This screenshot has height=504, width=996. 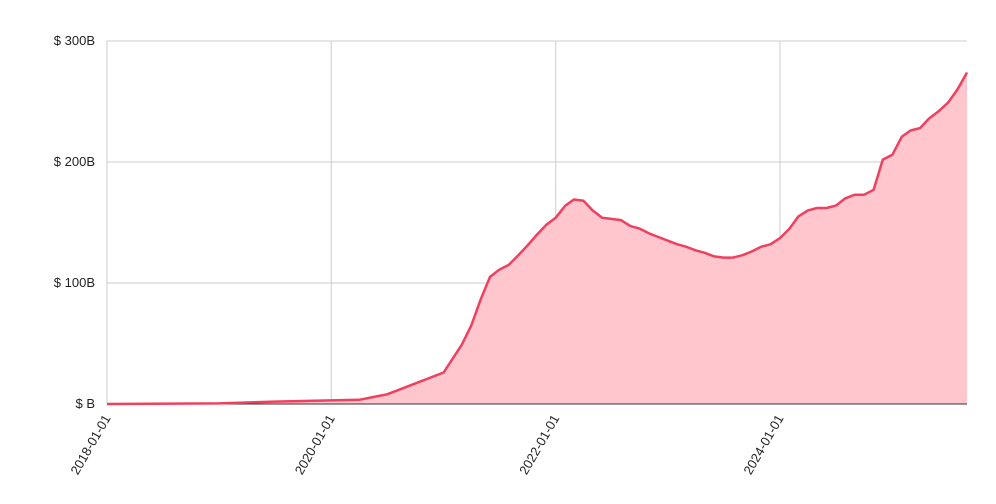 I want to click on x-tick-label: 2020-01-01, so click(x=315, y=444).